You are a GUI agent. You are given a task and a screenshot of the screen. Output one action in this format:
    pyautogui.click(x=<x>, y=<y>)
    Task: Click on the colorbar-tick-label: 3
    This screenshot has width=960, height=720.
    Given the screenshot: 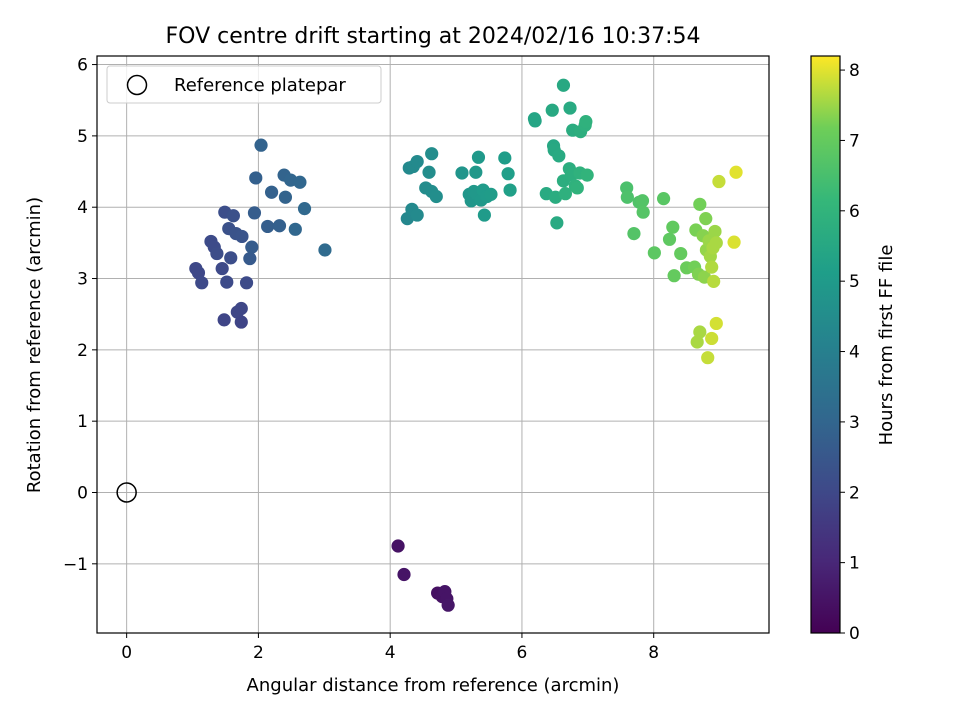 What is the action you would take?
    pyautogui.click(x=854, y=423)
    